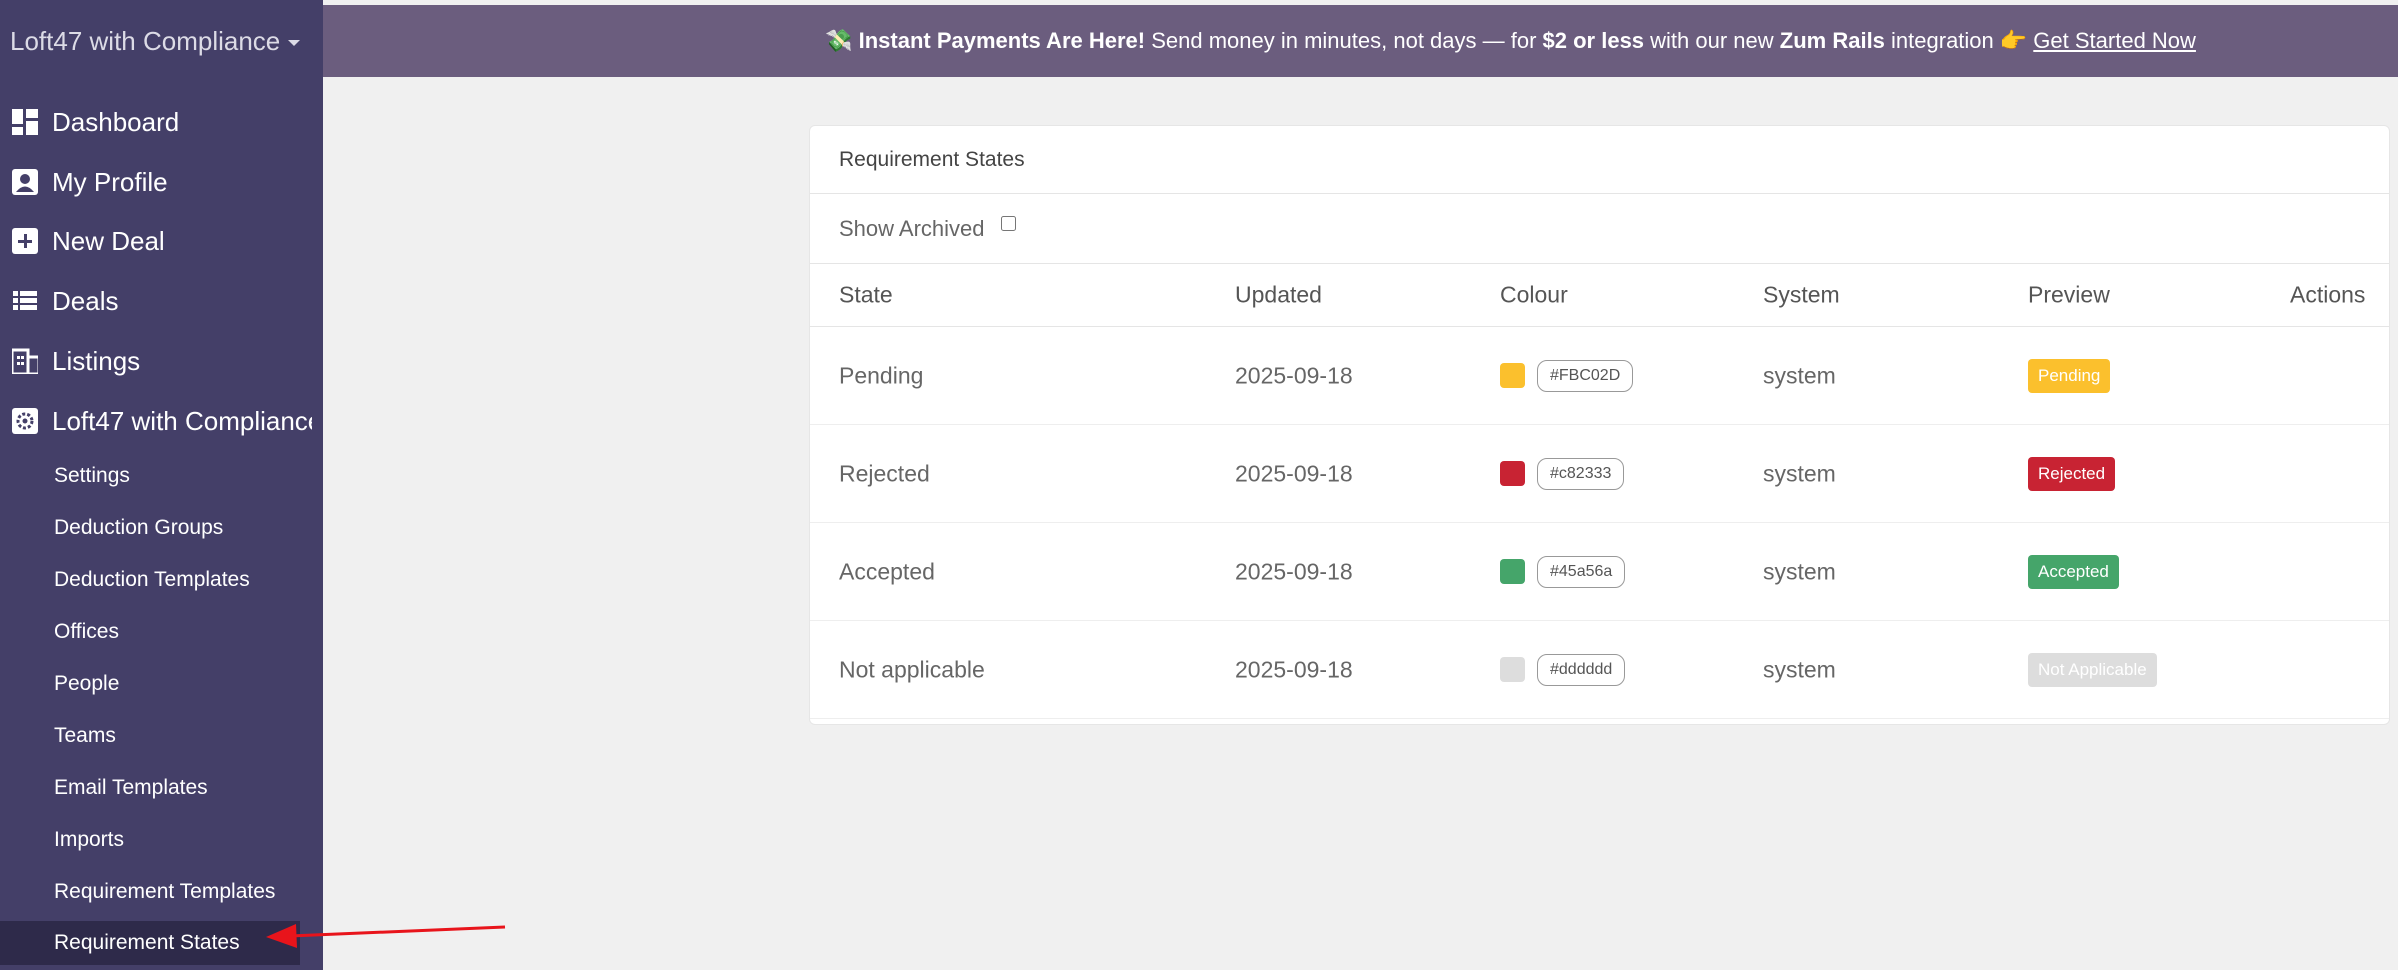 This screenshot has width=2398, height=970. I want to click on preview-badge-cell: Pending, so click(2069, 375).